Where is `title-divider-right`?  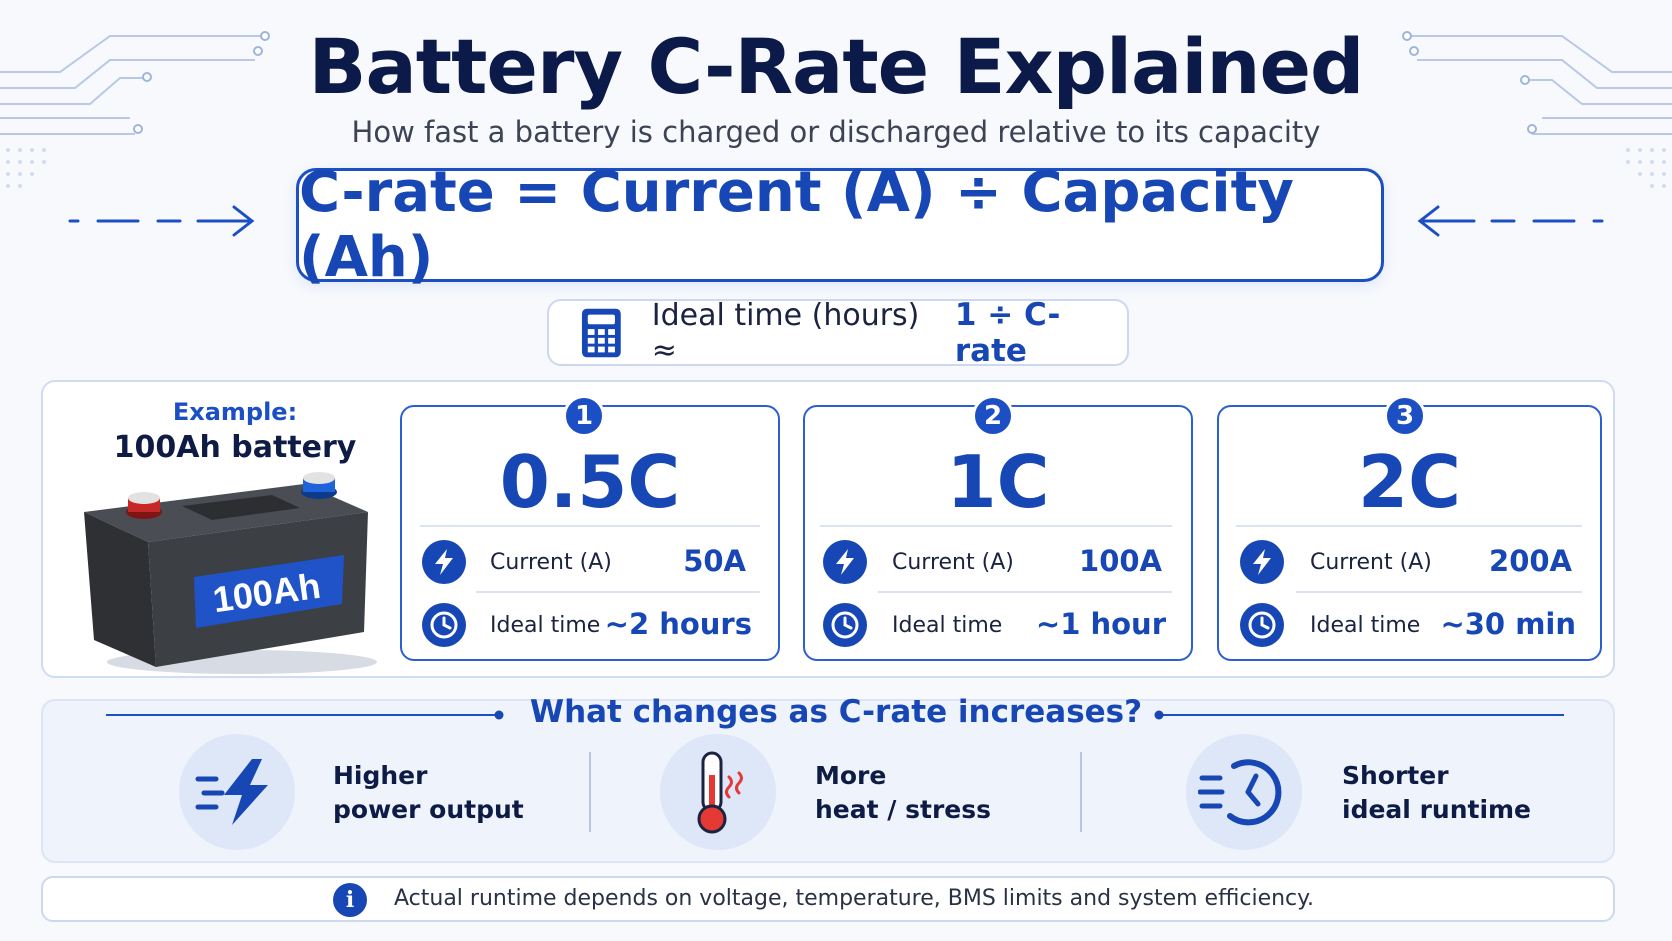
title-divider-right is located at coordinates (1359, 715).